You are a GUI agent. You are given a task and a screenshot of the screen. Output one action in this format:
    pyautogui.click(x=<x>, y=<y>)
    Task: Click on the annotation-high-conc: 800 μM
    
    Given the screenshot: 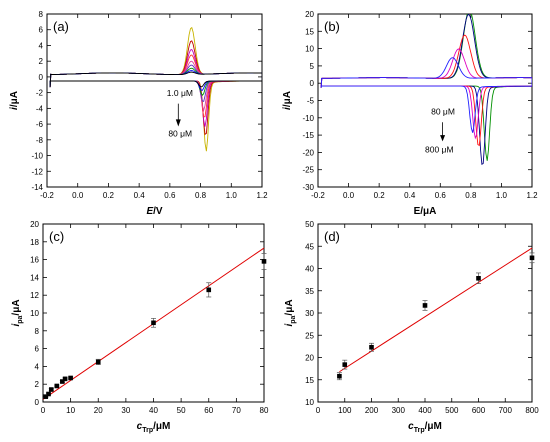 What is the action you would take?
    pyautogui.click(x=439, y=149)
    